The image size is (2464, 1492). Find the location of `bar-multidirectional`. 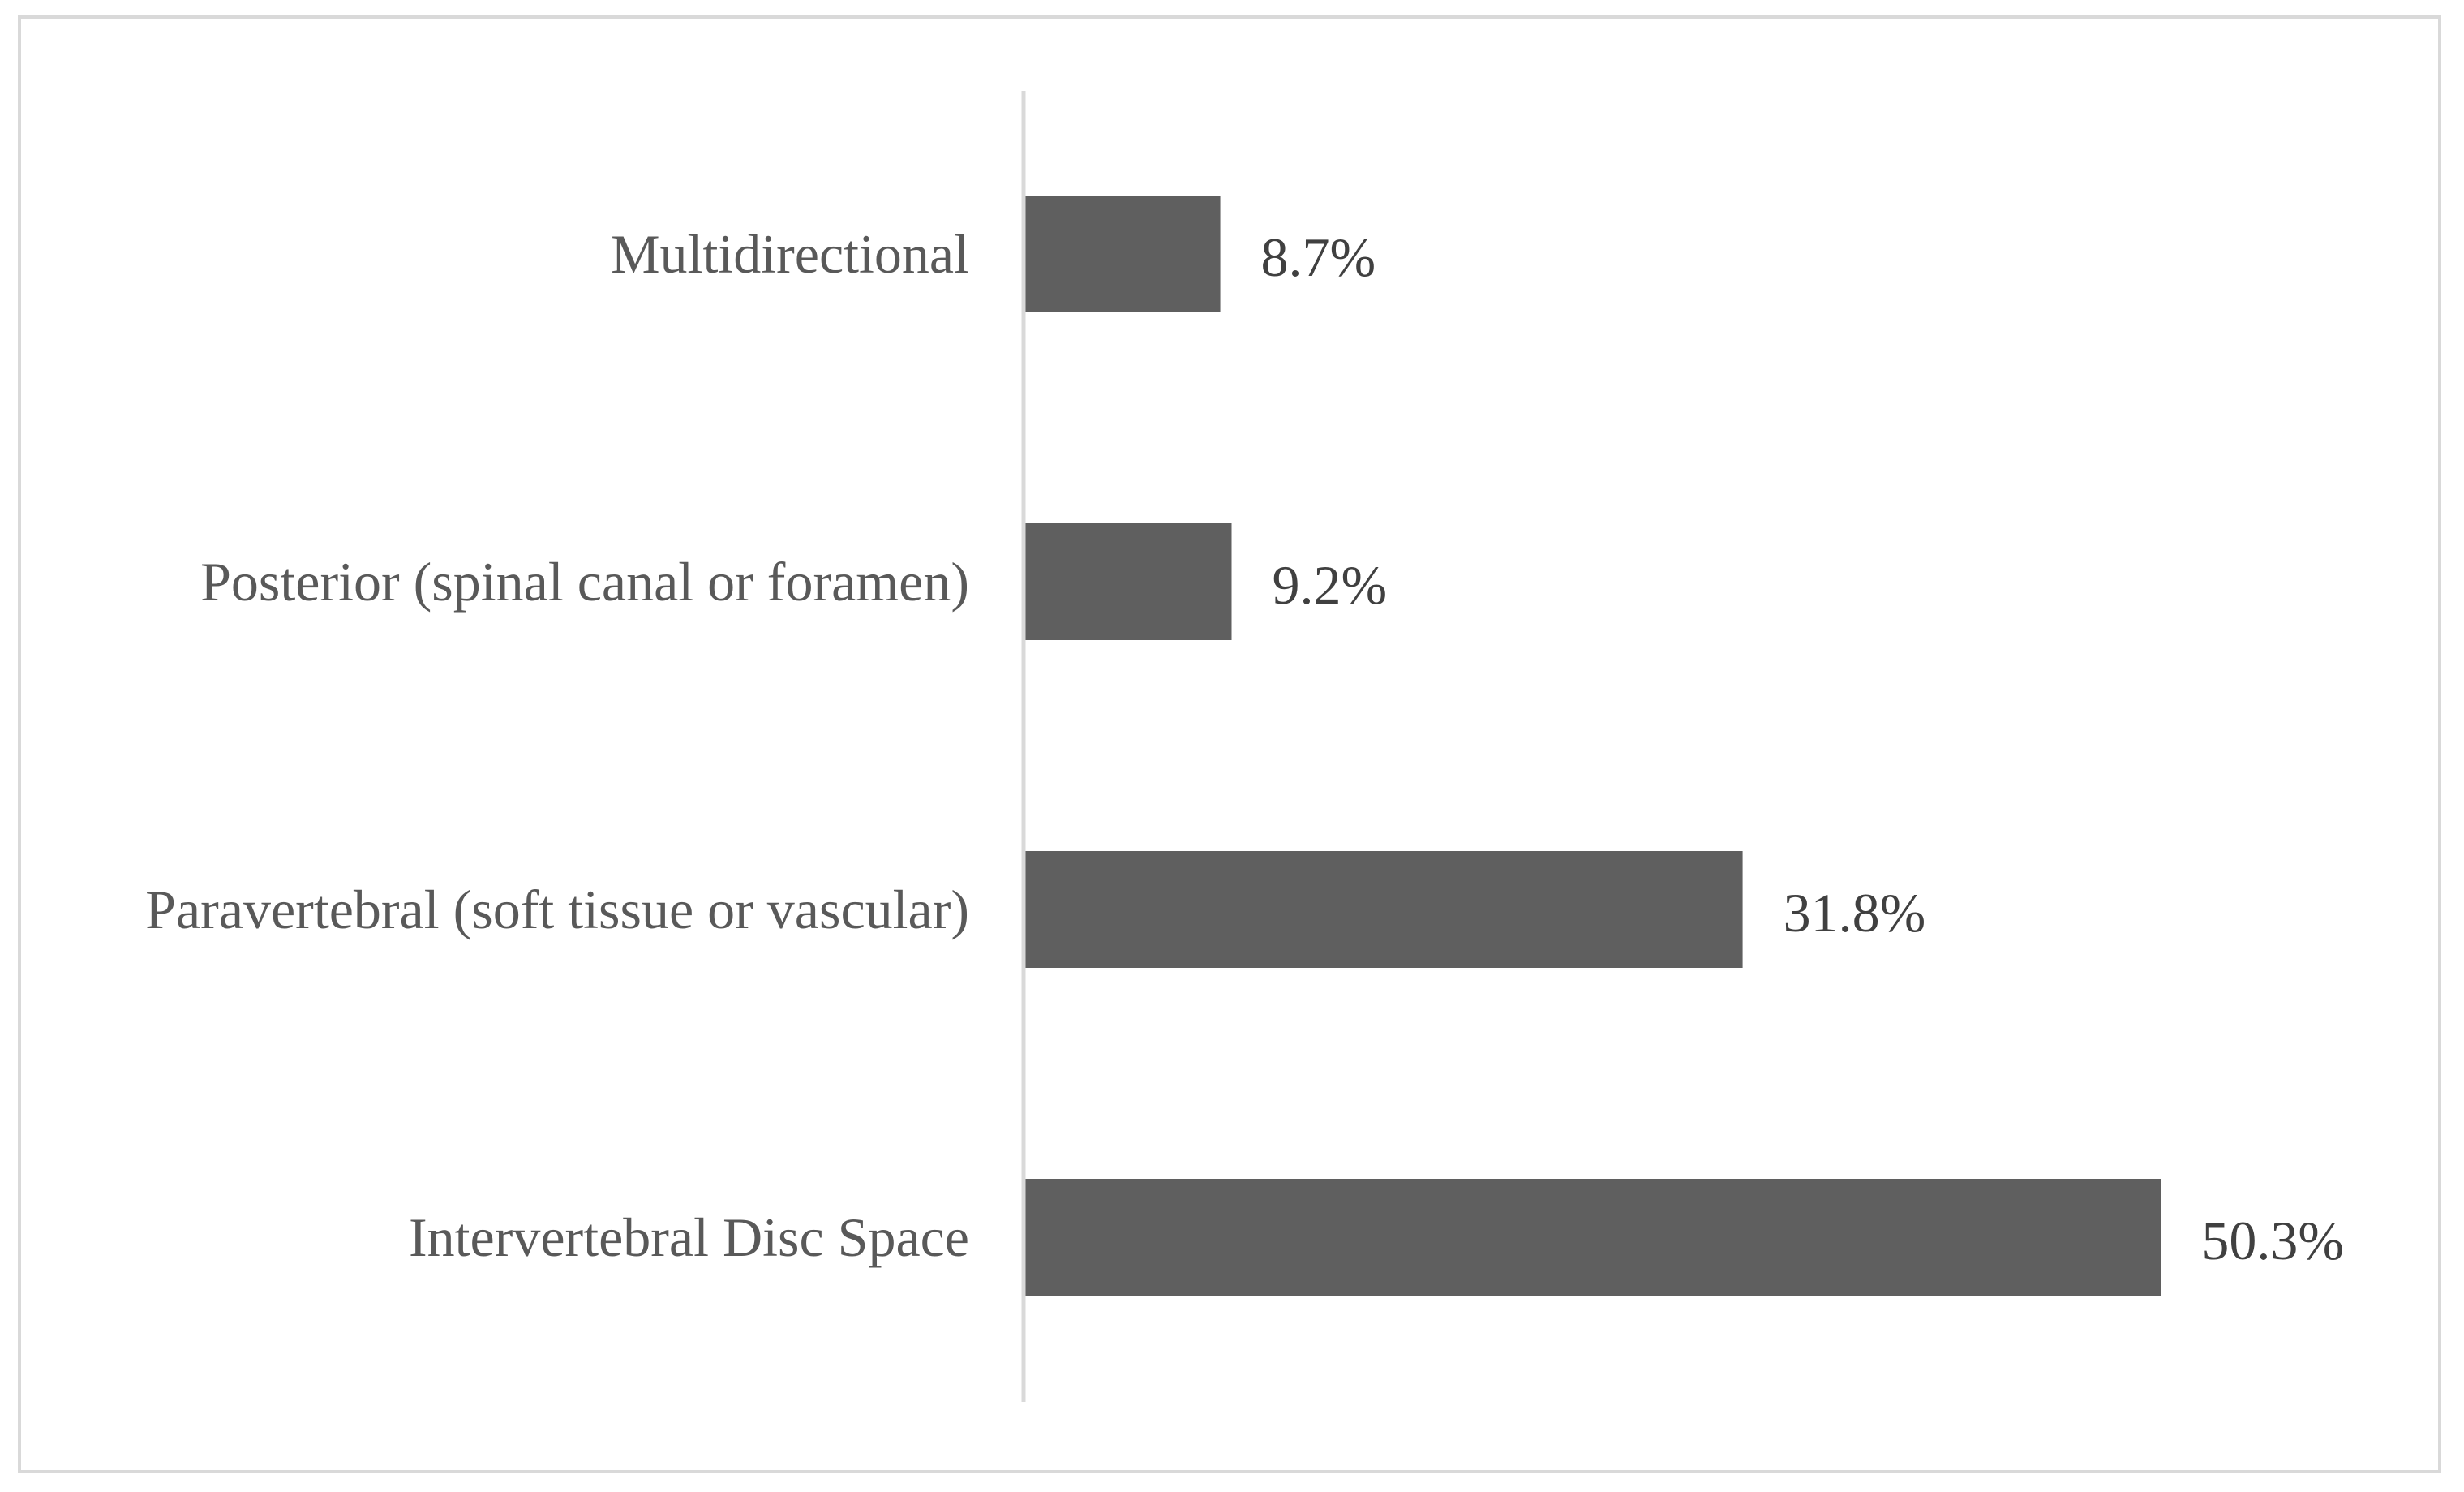

bar-multidirectional is located at coordinates (1122, 254).